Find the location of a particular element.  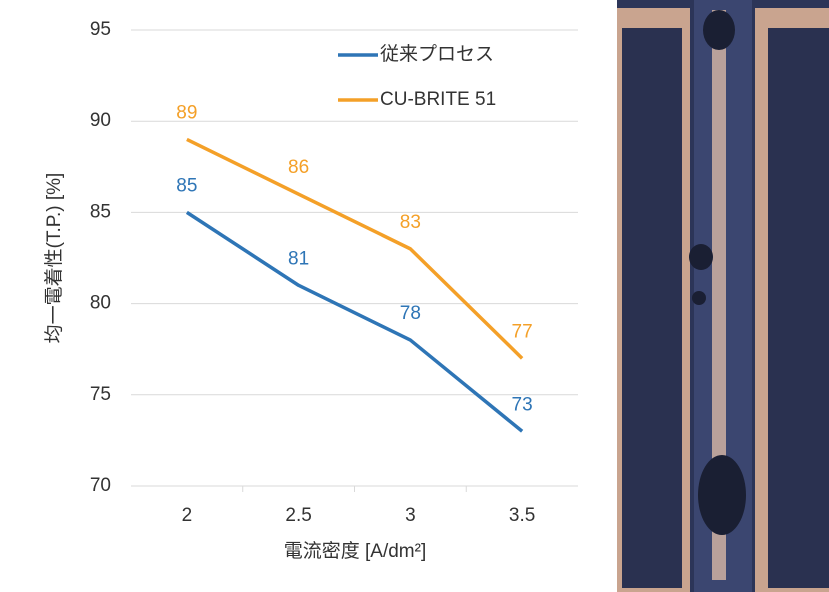

board-left is located at coordinates (652, 308).